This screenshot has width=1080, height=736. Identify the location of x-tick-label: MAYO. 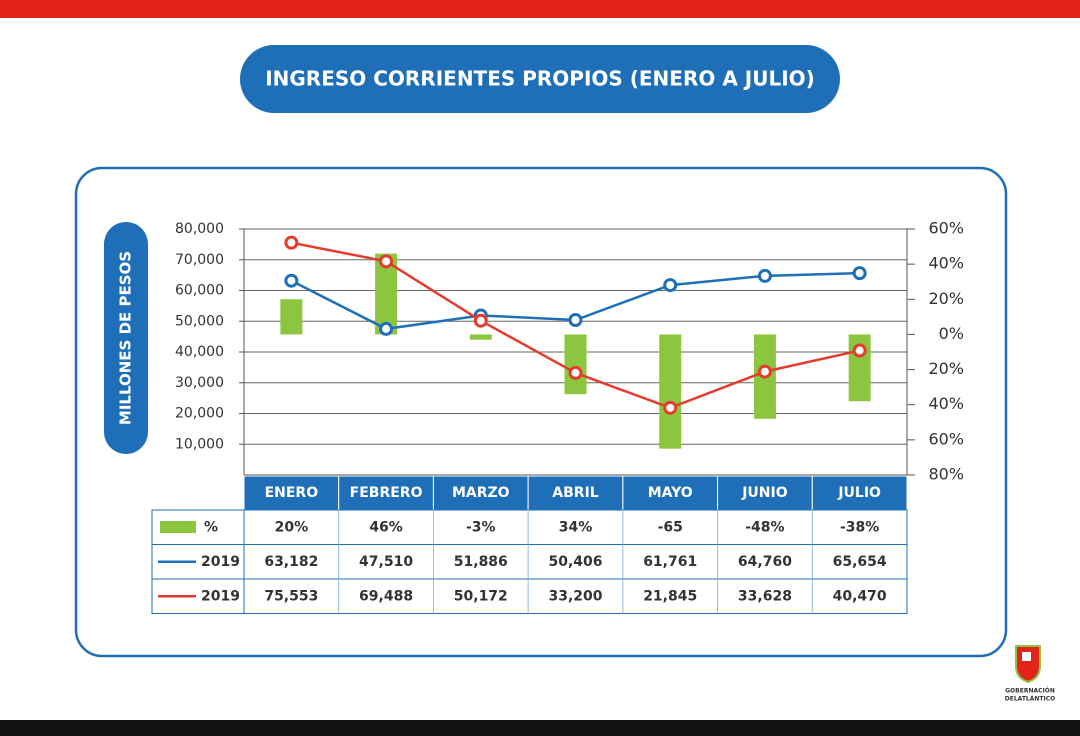
(670, 493).